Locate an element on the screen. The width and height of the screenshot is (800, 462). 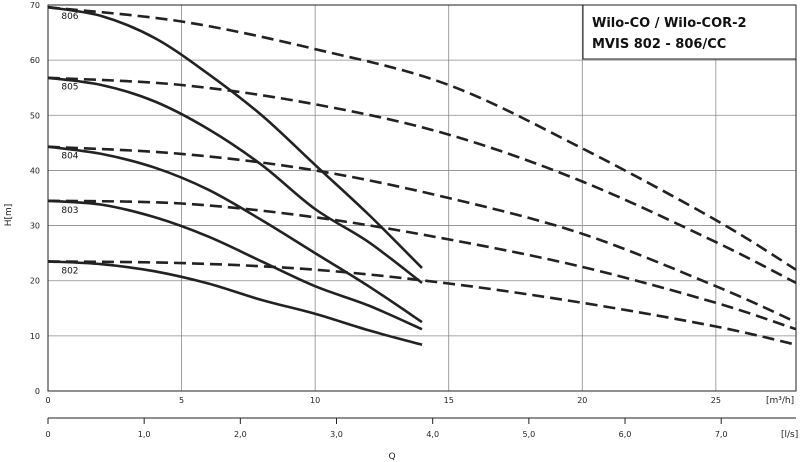
curve-803-solid is located at coordinates (235, 265).